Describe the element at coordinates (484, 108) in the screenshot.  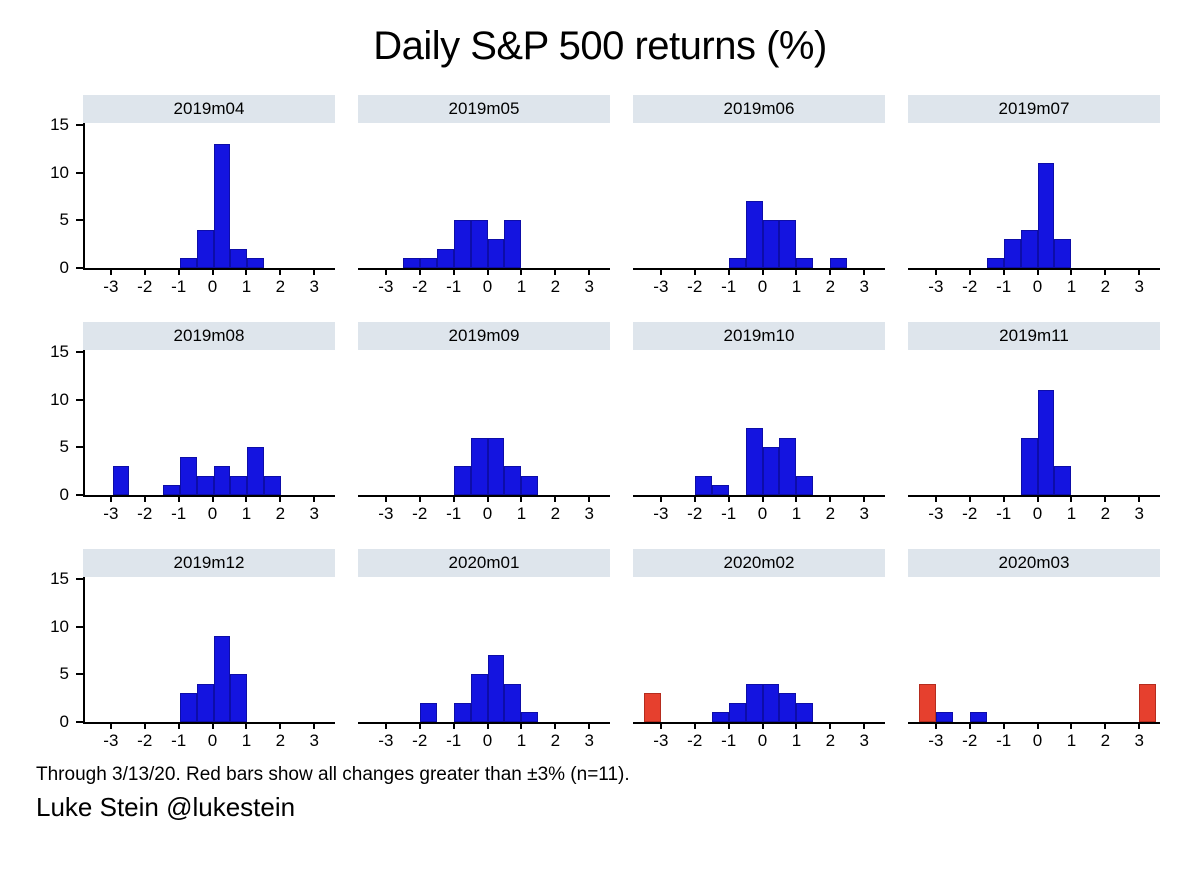
I see `panel-title: 2019m05` at that location.